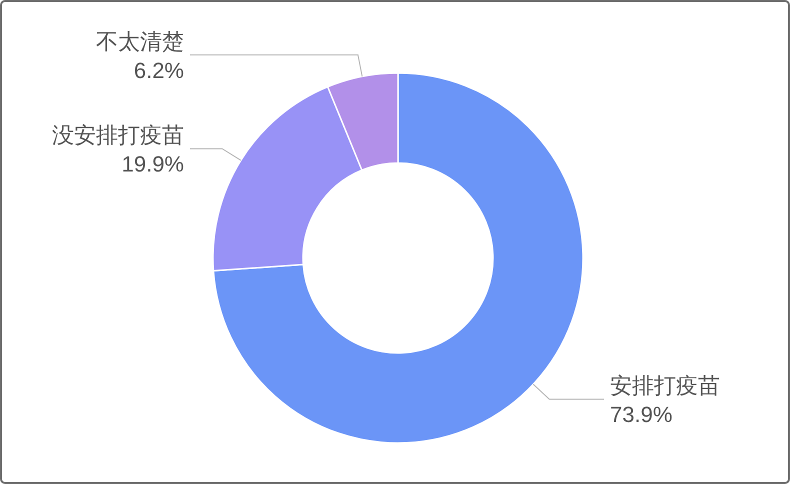 Image resolution: width=790 pixels, height=484 pixels. Describe the element at coordinates (118, 135) in the screenshot. I see `slice-label: 没安排打疫苗` at that location.